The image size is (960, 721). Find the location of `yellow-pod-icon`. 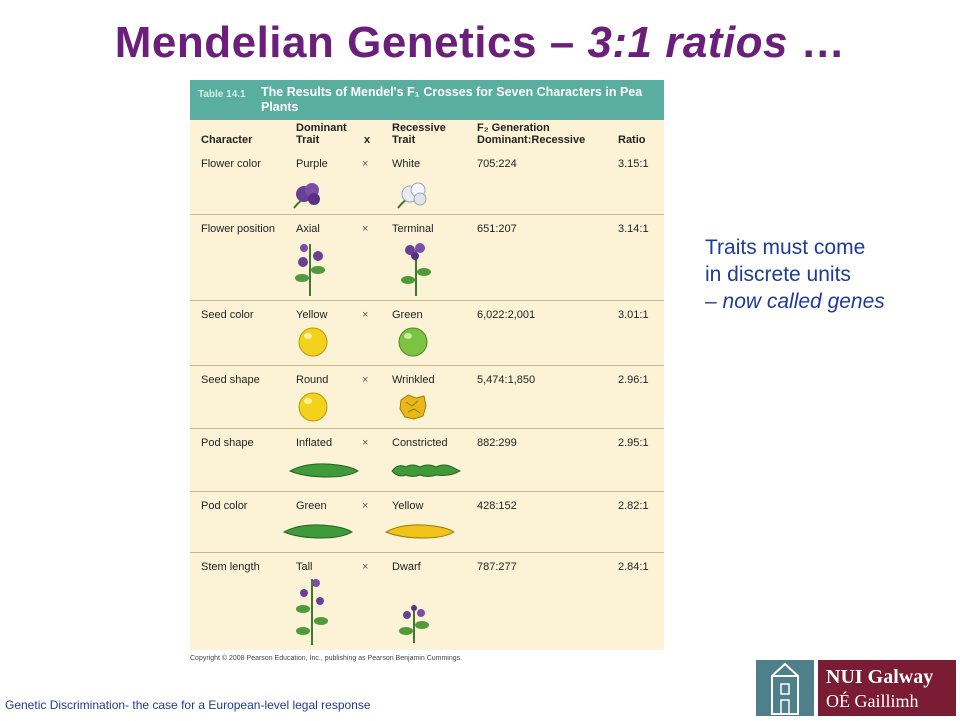

yellow-pod-icon is located at coordinates (419, 531).